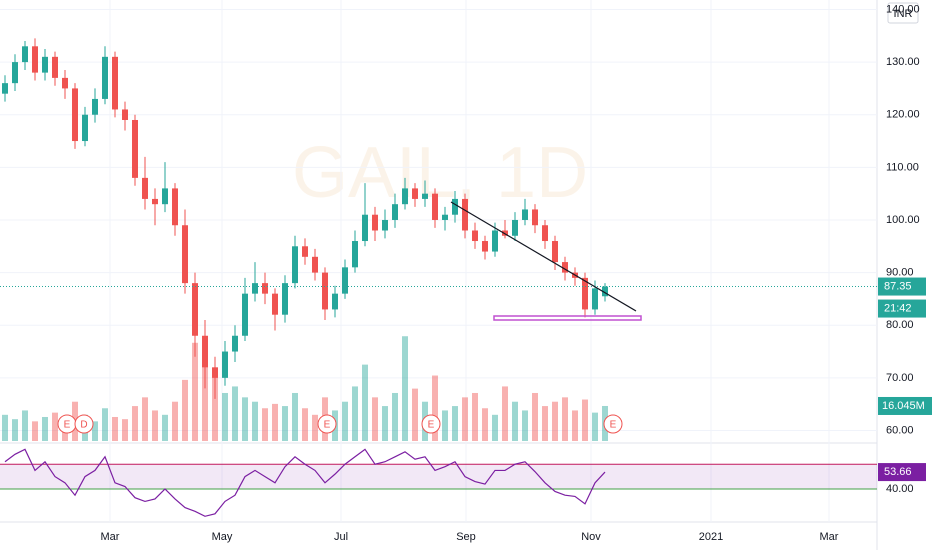  Describe the element at coordinates (900, 378) in the screenshot. I see `y-tick-label: 70.00` at that location.